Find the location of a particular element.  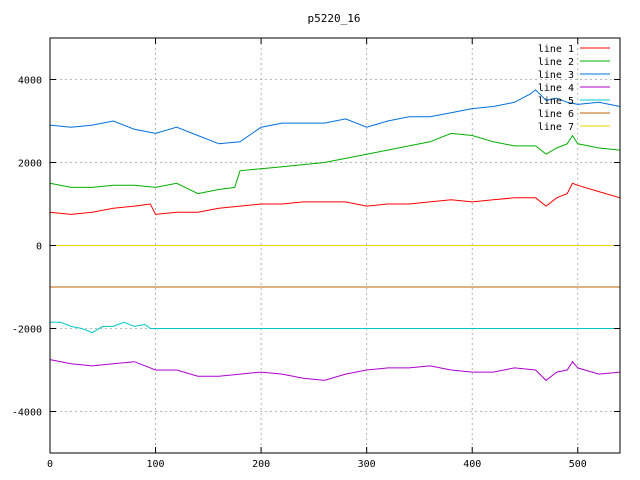

legend-label-2: line 2 is located at coordinates (556, 62).